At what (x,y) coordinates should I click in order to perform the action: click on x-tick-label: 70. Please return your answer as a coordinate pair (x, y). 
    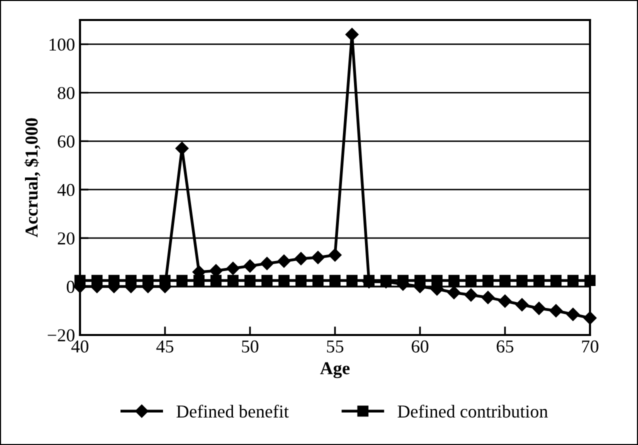
    Looking at the image, I should click on (590, 346).